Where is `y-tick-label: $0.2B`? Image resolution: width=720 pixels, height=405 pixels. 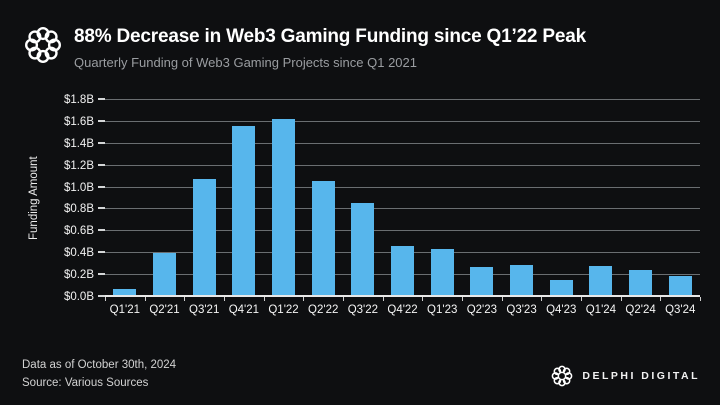 y-tick-label: $0.2B is located at coordinates (78, 275).